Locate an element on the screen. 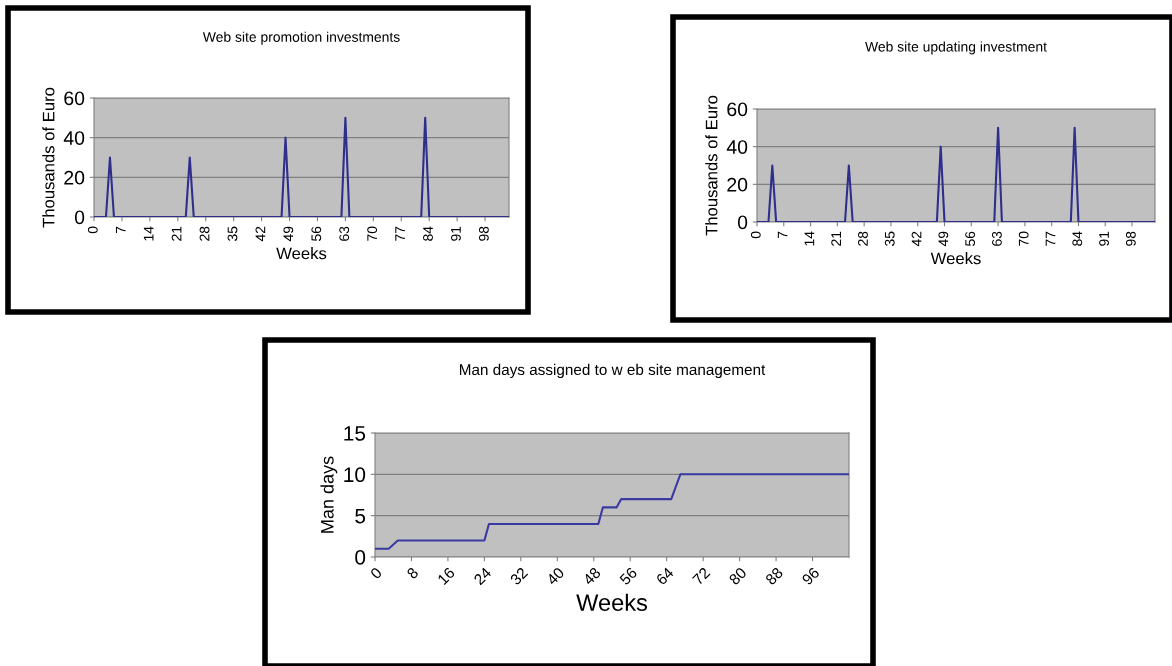  chart-title: Man days assigned to w eb site management is located at coordinates (612, 371).